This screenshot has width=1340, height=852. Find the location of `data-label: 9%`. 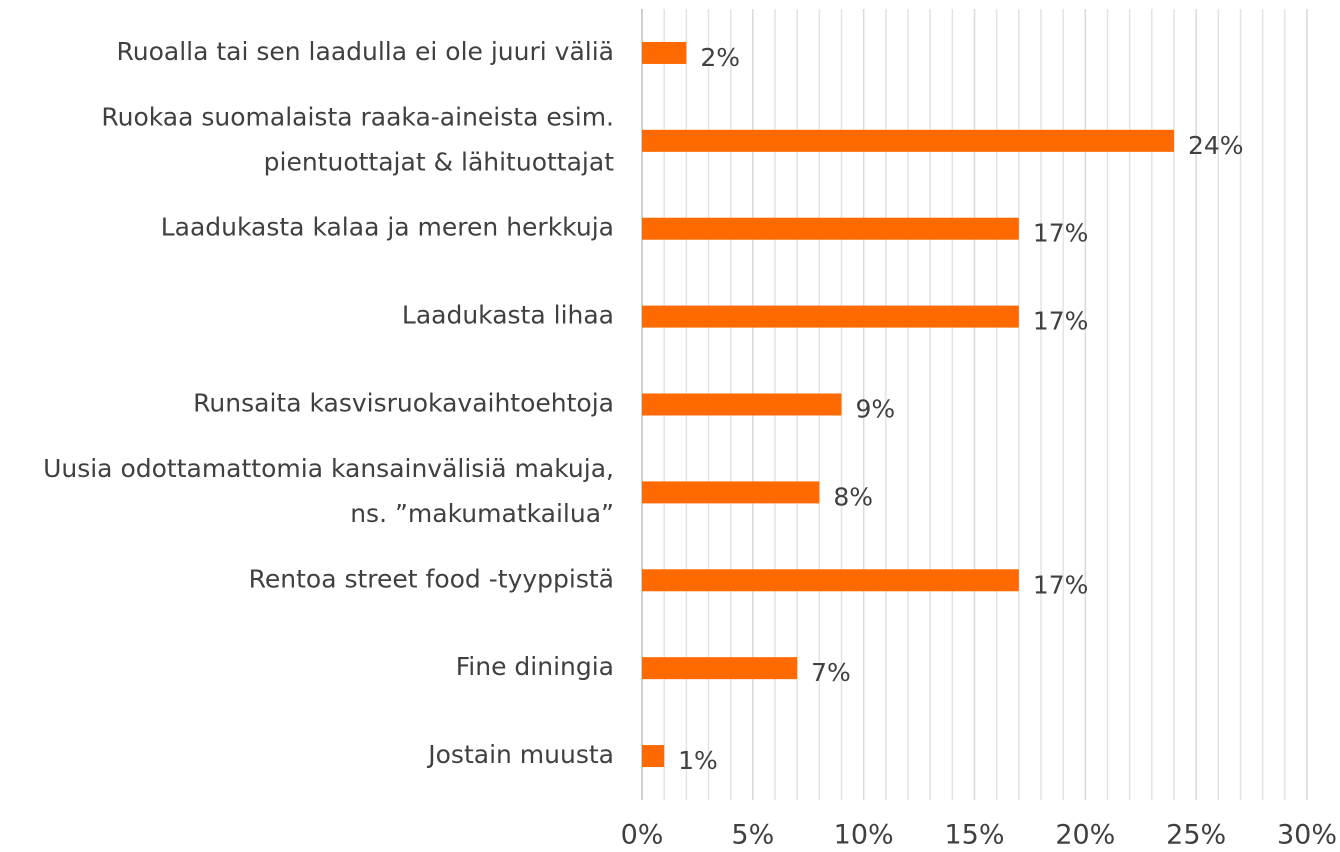

data-label: 9% is located at coordinates (876, 409).